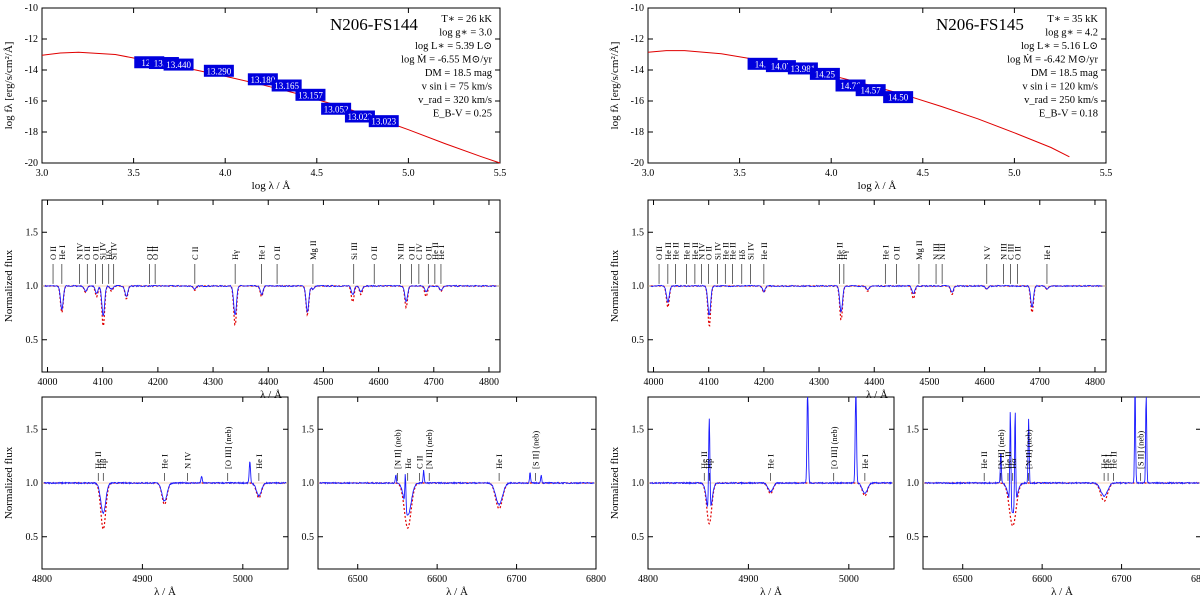 The width and height of the screenshot is (1200, 614). What do you see at coordinates (1042, 579) in the screenshot?
I see `x-tick-label: 6600` at bounding box center [1042, 579].